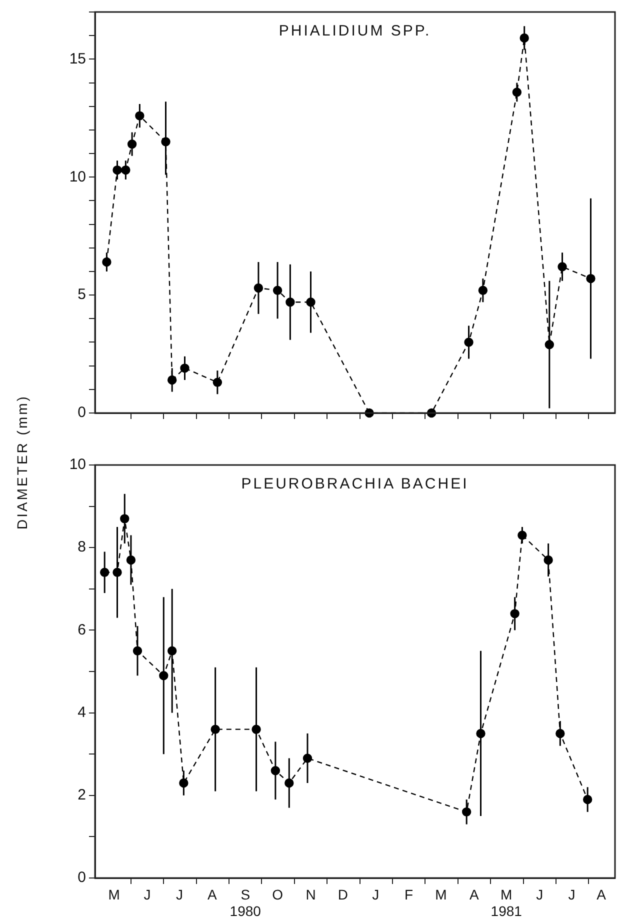 This screenshot has width=628, height=924. I want to click on y-tick-label: 5, so click(82, 295).